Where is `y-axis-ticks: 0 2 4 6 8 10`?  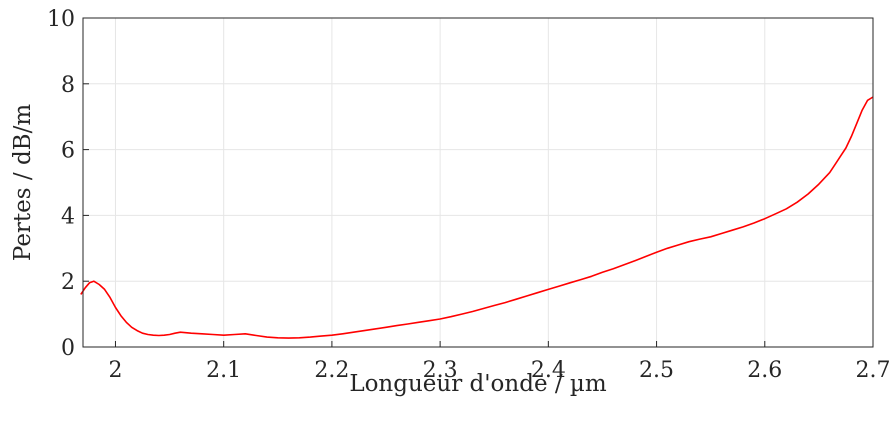 y-axis-ticks: 0 2 4 6 8 10 is located at coordinates (68, 184).